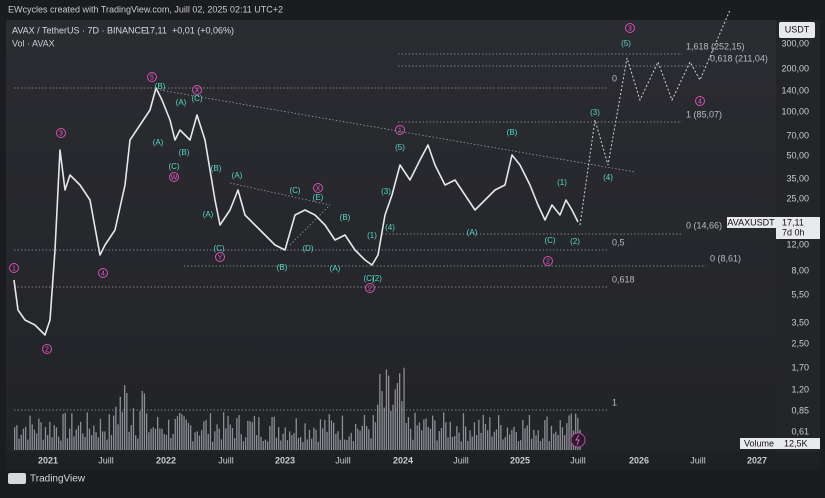 This screenshot has height=498, width=825. What do you see at coordinates (106, 460) in the screenshot?
I see `time-label: Juill` at bounding box center [106, 460].